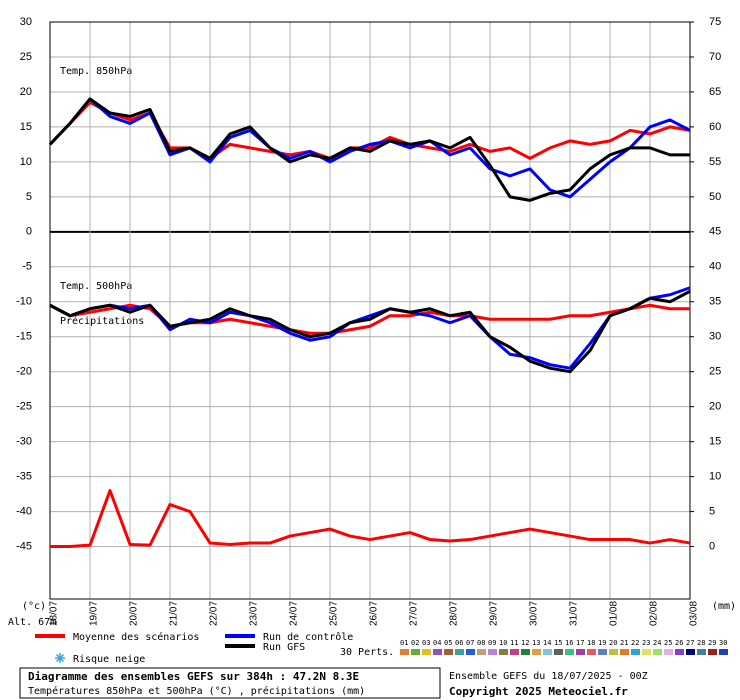 This screenshot has width=740, height=700. What do you see at coordinates (27, 267) in the screenshot?
I see `y-tick-label: -5` at bounding box center [27, 267].